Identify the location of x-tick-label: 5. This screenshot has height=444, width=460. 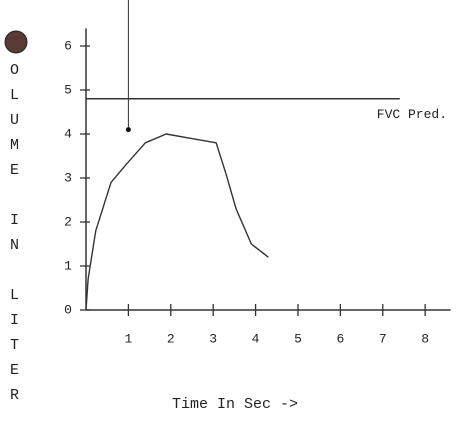
(298, 338).